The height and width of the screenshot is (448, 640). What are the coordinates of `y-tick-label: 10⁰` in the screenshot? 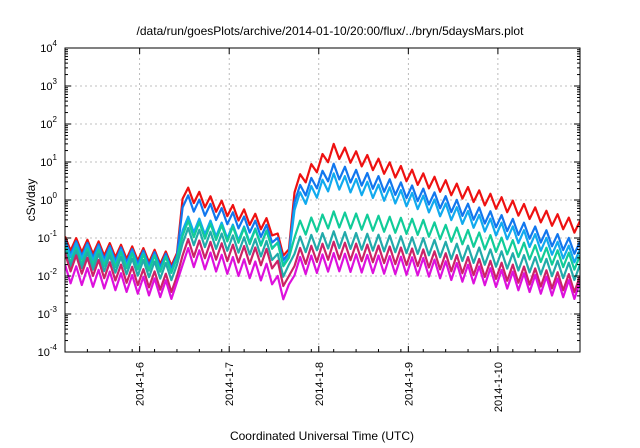 It's located at (48, 199).